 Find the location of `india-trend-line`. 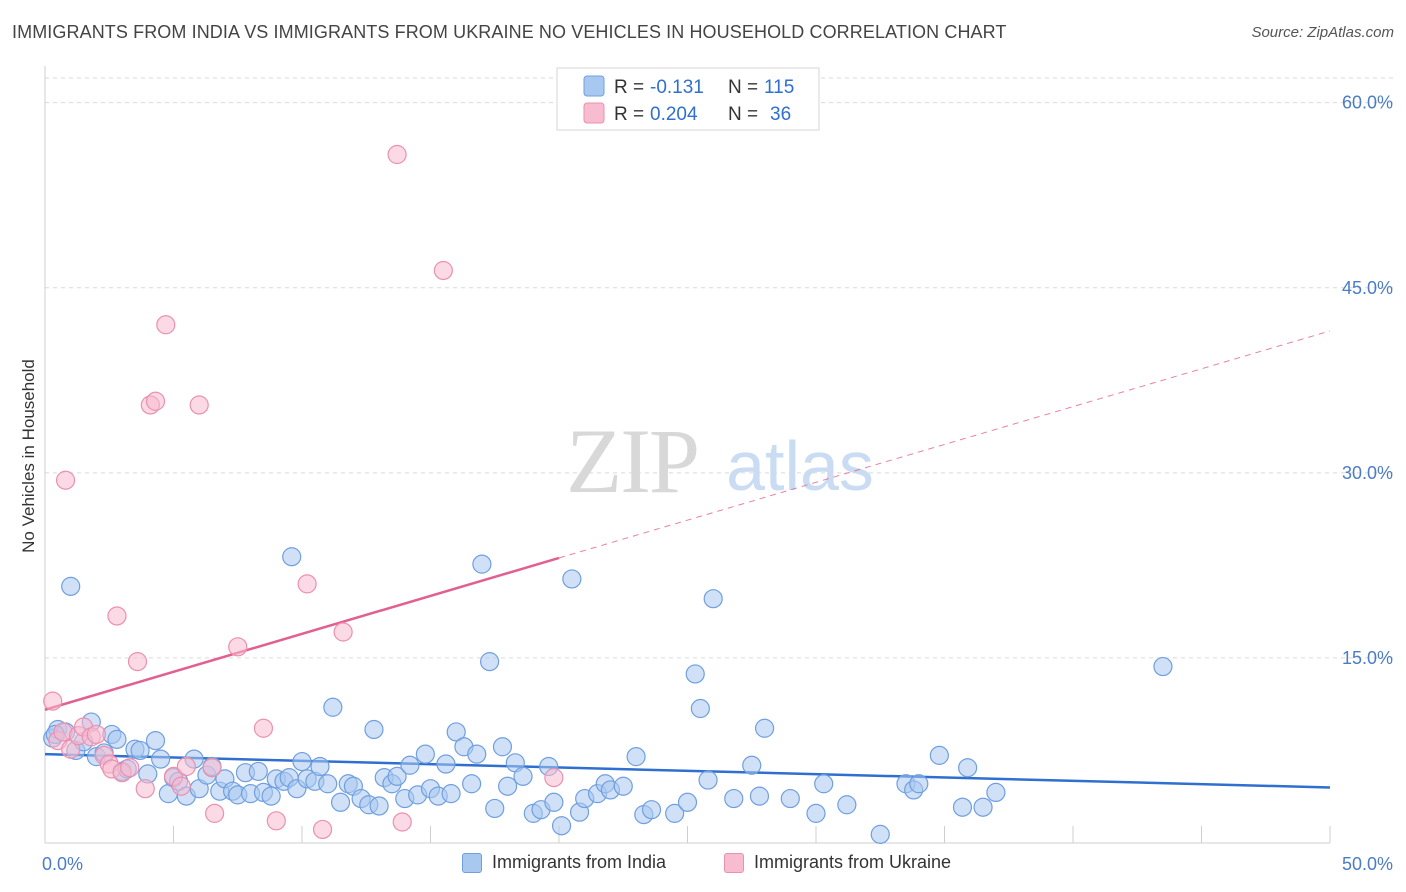

india-trend-line is located at coordinates (687, 770).